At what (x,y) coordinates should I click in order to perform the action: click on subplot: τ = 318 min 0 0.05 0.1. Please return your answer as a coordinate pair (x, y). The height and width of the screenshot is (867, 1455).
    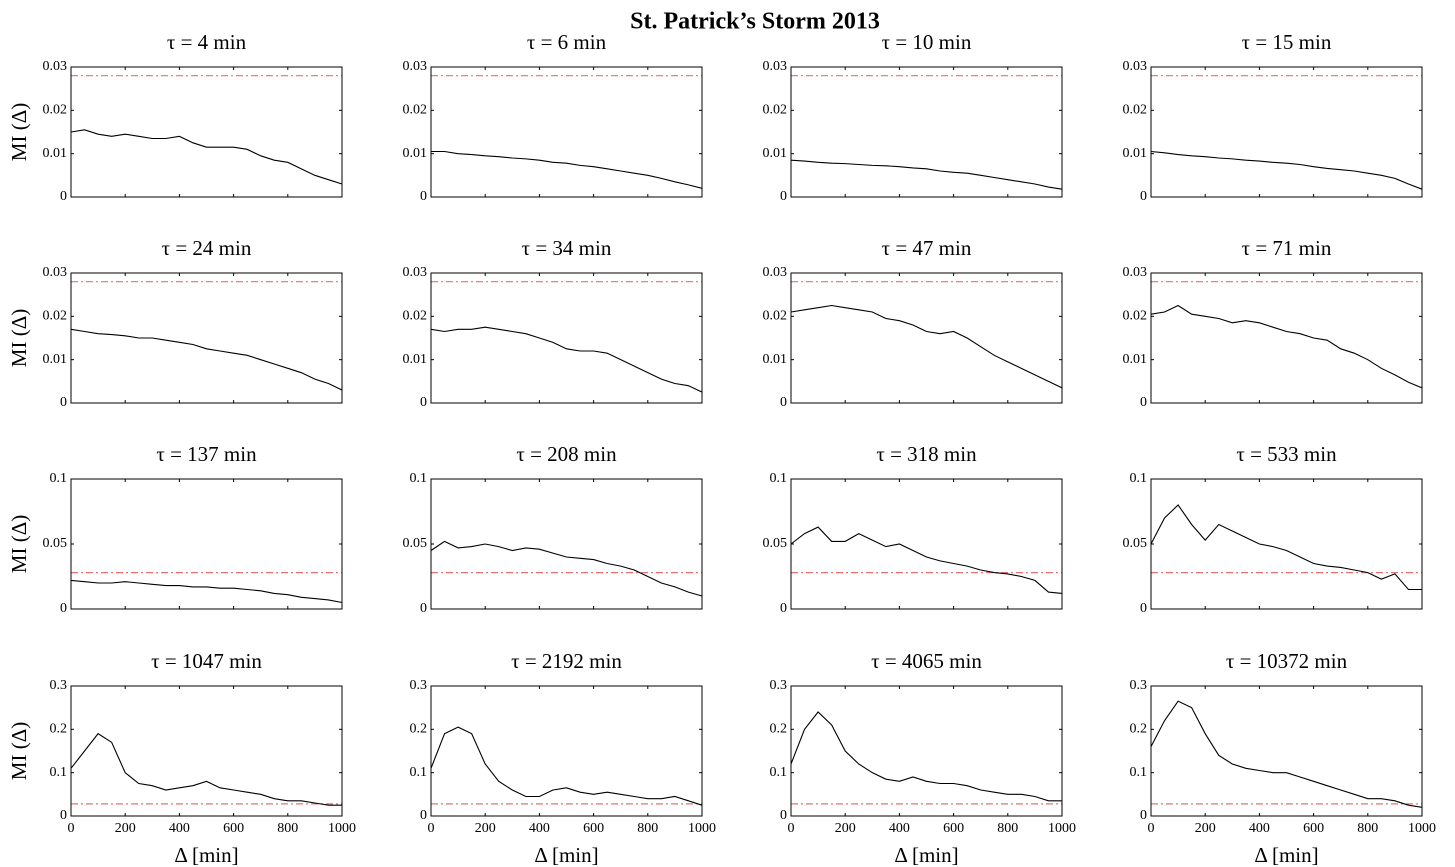
    Looking at the image, I should click on (913, 529).